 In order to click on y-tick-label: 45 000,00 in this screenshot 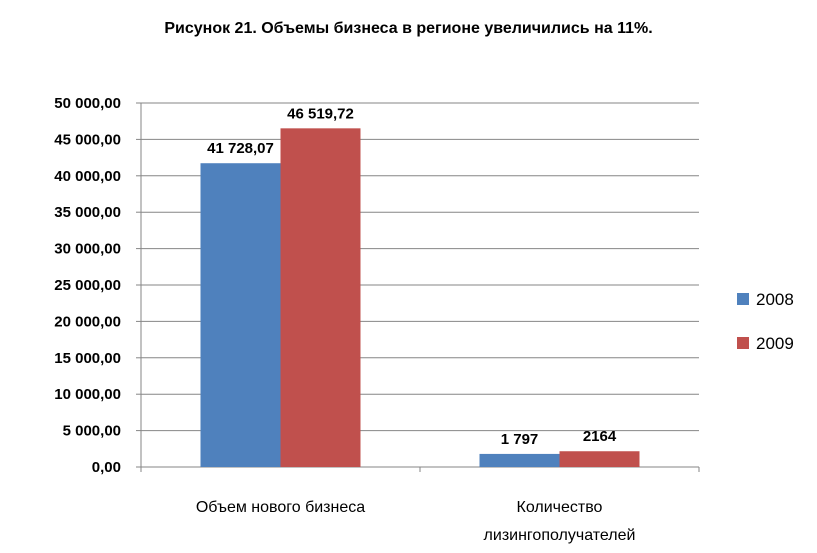, I will do `click(87, 139)`.